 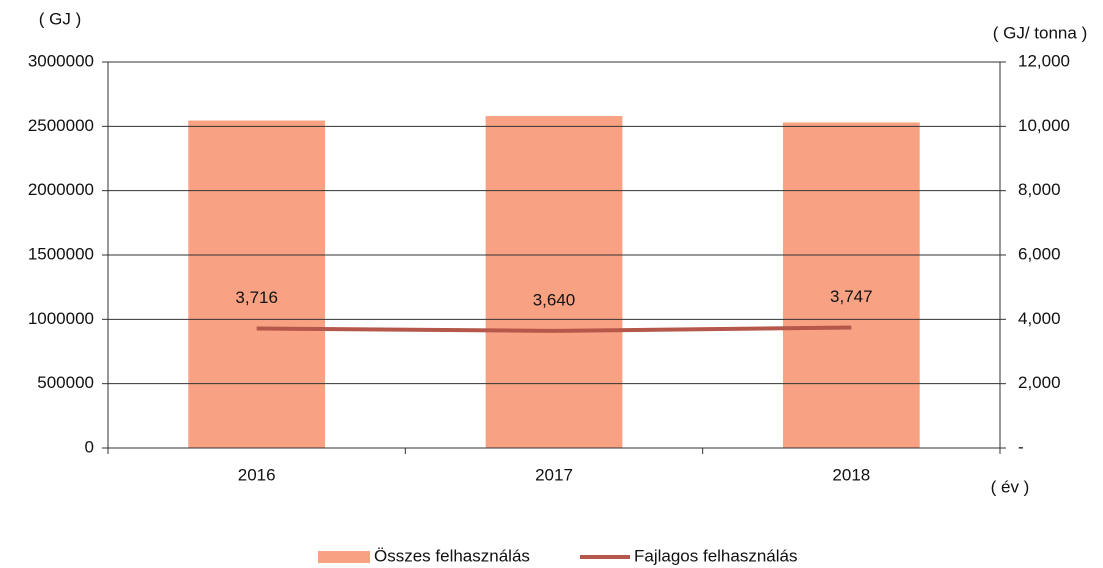 I want to click on y2-tick-label: 10,000, so click(x=1044, y=125).